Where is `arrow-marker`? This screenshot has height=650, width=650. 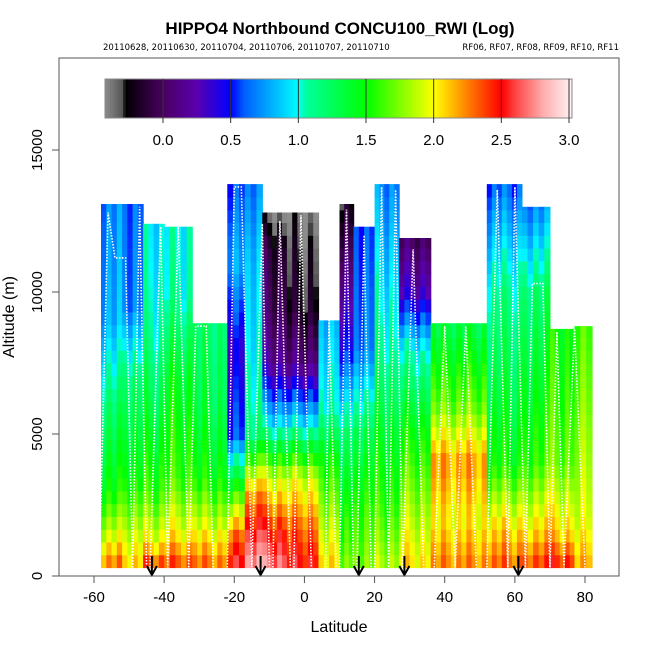
arrow-marker is located at coordinates (260, 567).